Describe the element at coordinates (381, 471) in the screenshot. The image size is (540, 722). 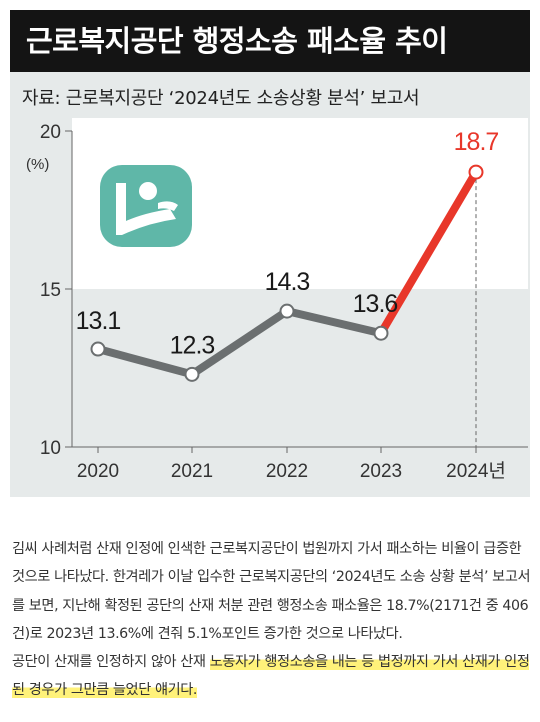
I see `x-tick-label: 2023` at that location.